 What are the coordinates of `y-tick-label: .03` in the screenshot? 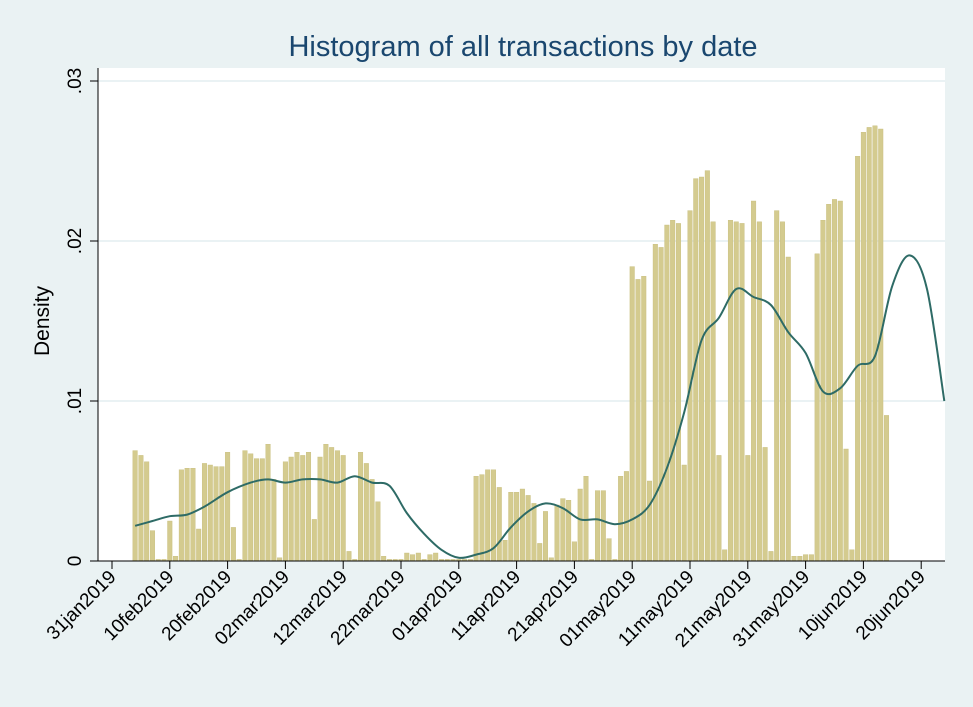 It's located at (75, 81).